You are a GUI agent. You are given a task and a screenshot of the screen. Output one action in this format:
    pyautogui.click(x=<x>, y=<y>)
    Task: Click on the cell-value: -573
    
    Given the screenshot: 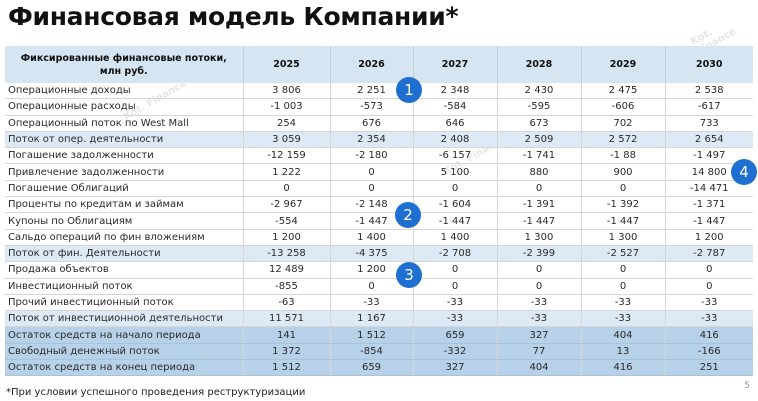 What is the action you would take?
    pyautogui.click(x=372, y=107)
    